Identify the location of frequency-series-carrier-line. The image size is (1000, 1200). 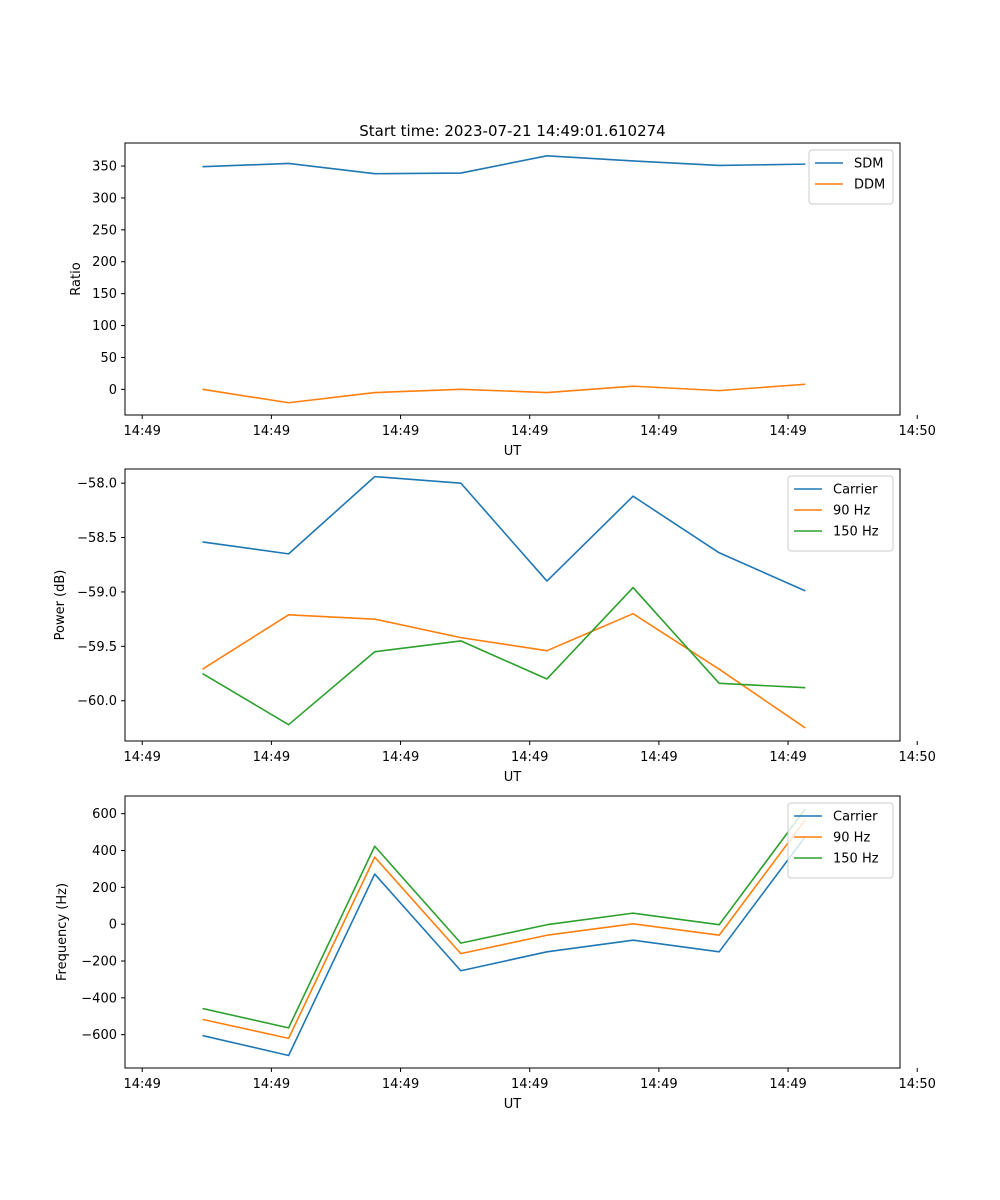
(504, 946).